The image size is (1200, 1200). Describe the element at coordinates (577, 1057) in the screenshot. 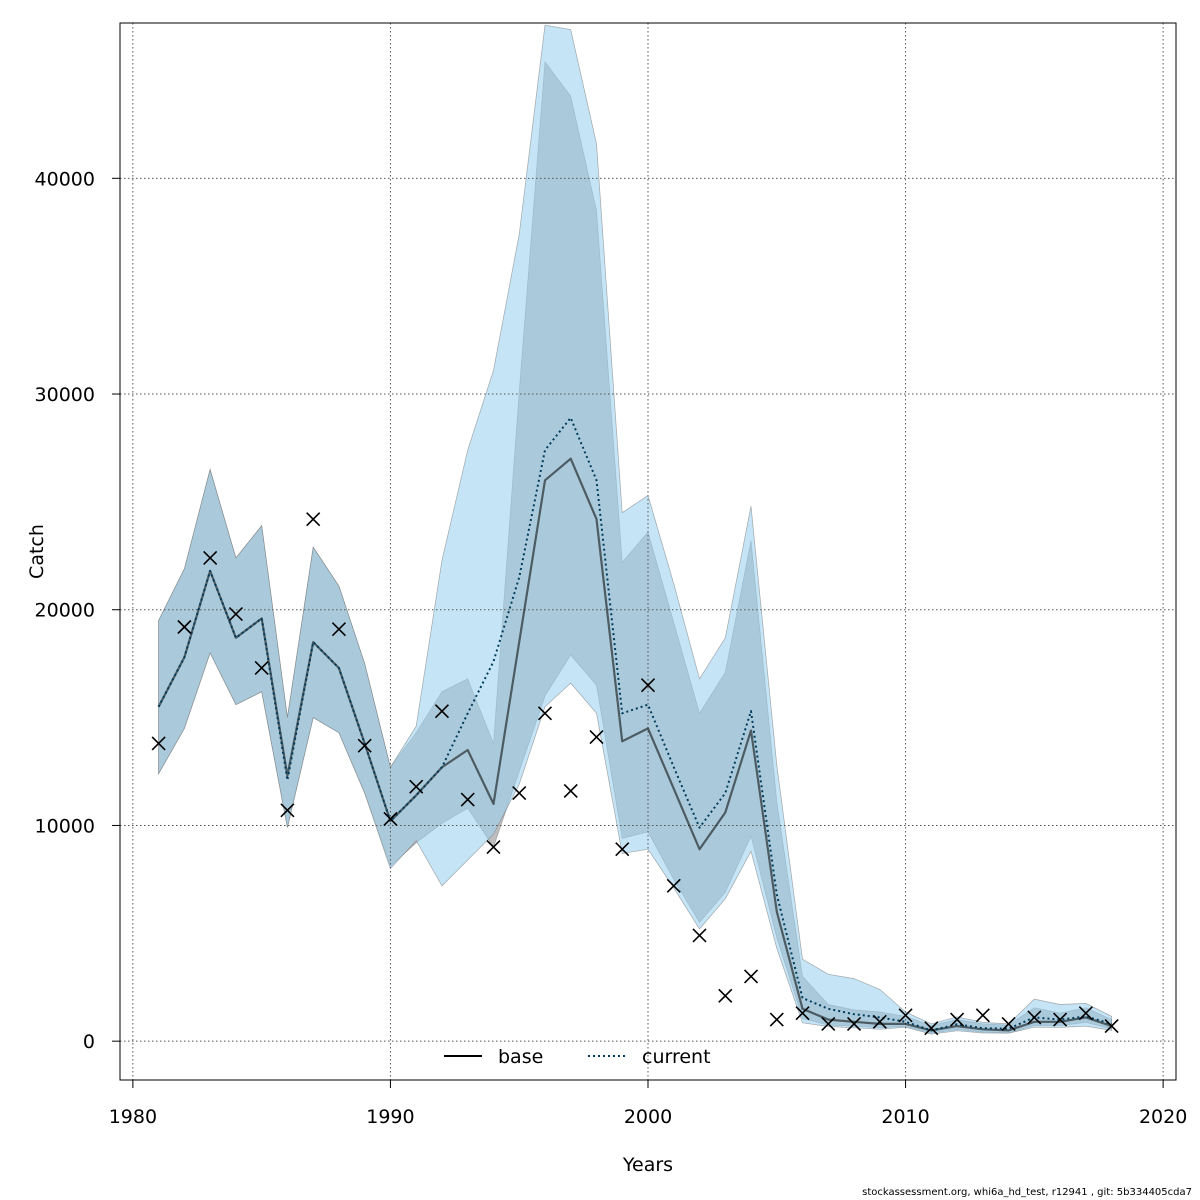

I see `legend: base current` at that location.